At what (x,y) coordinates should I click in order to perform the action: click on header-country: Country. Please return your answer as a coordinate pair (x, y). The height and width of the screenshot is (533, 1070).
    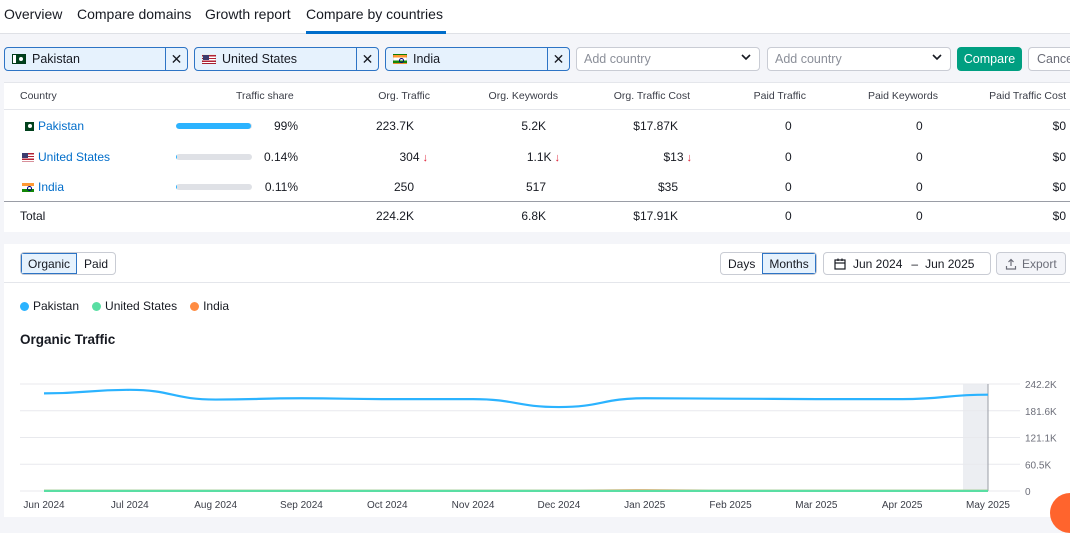
    Looking at the image, I should click on (38, 96).